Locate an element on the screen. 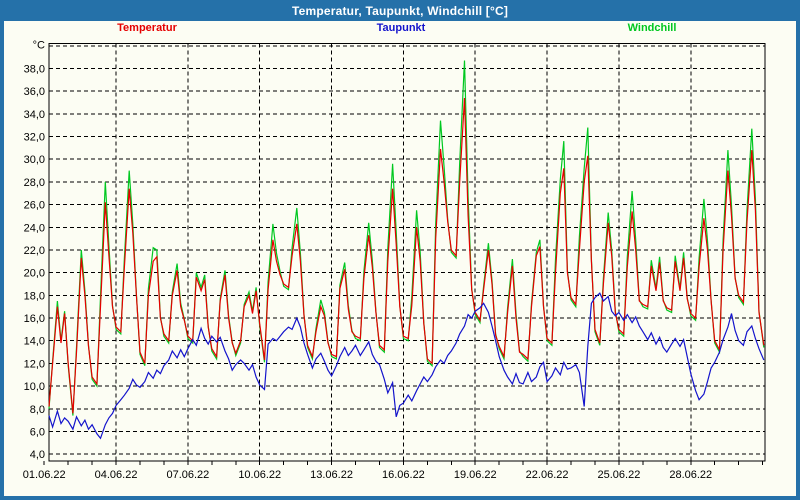 The height and width of the screenshot is (500, 800). svg-text: 01.06.22 is located at coordinates (44, 475).